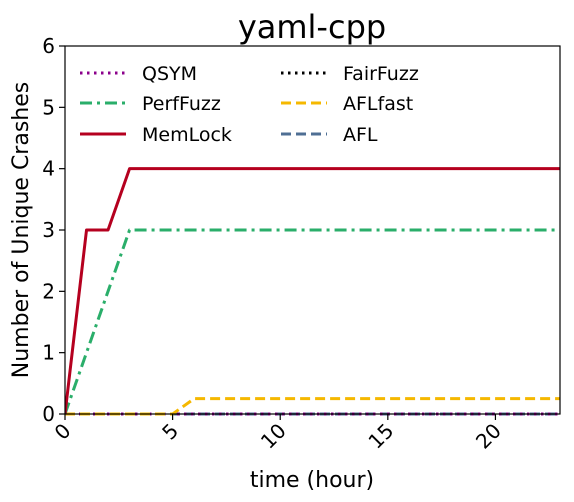  I want to click on y-axis-title: Number of Unique Crashes, so click(21, 230).